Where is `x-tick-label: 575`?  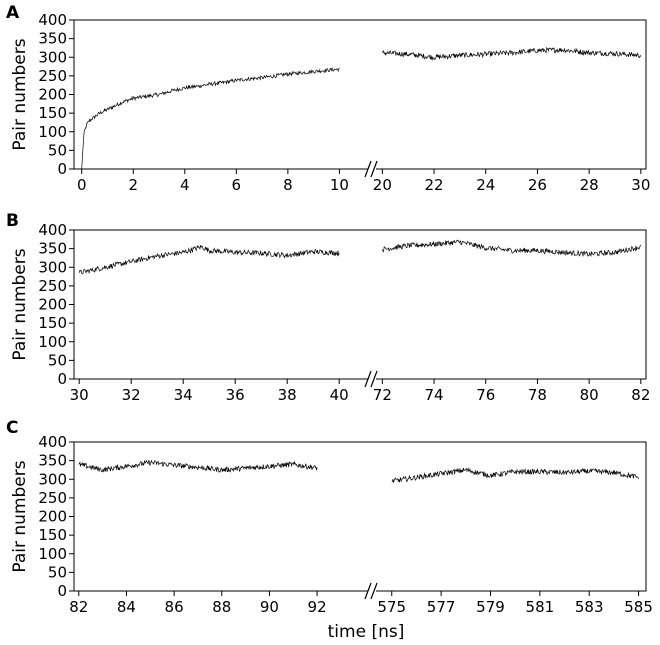
x-tick-label: 575 is located at coordinates (391, 607).